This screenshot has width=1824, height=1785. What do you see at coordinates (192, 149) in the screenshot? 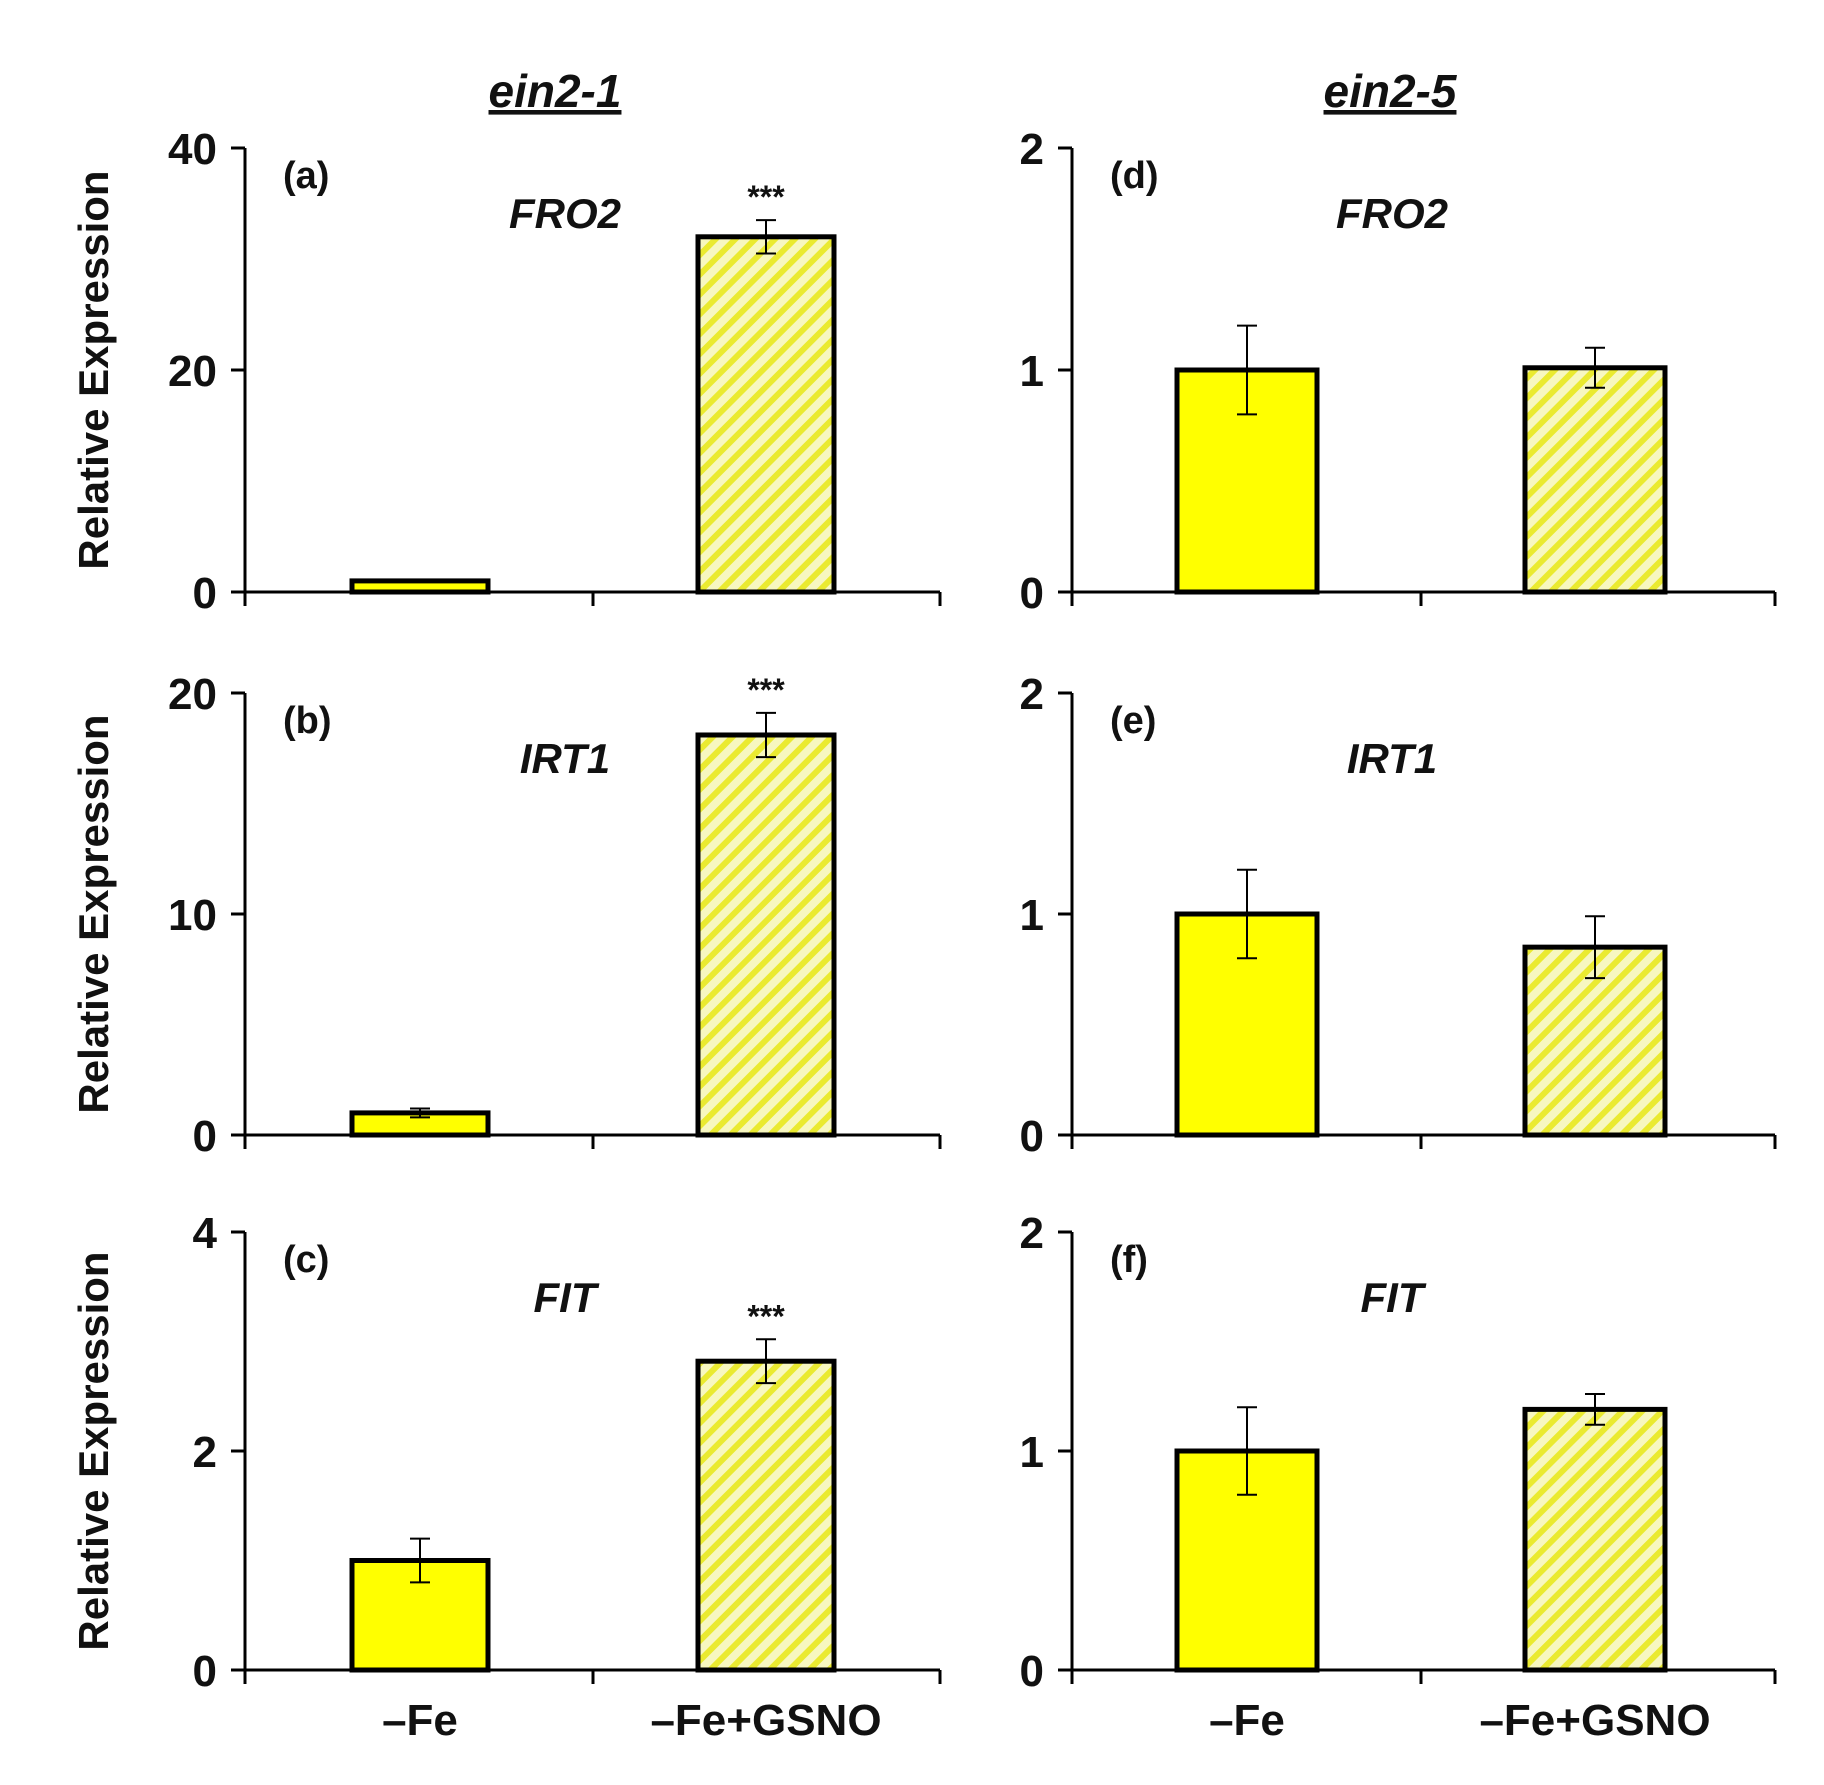
I see `y-tick-label: 40` at bounding box center [192, 149].